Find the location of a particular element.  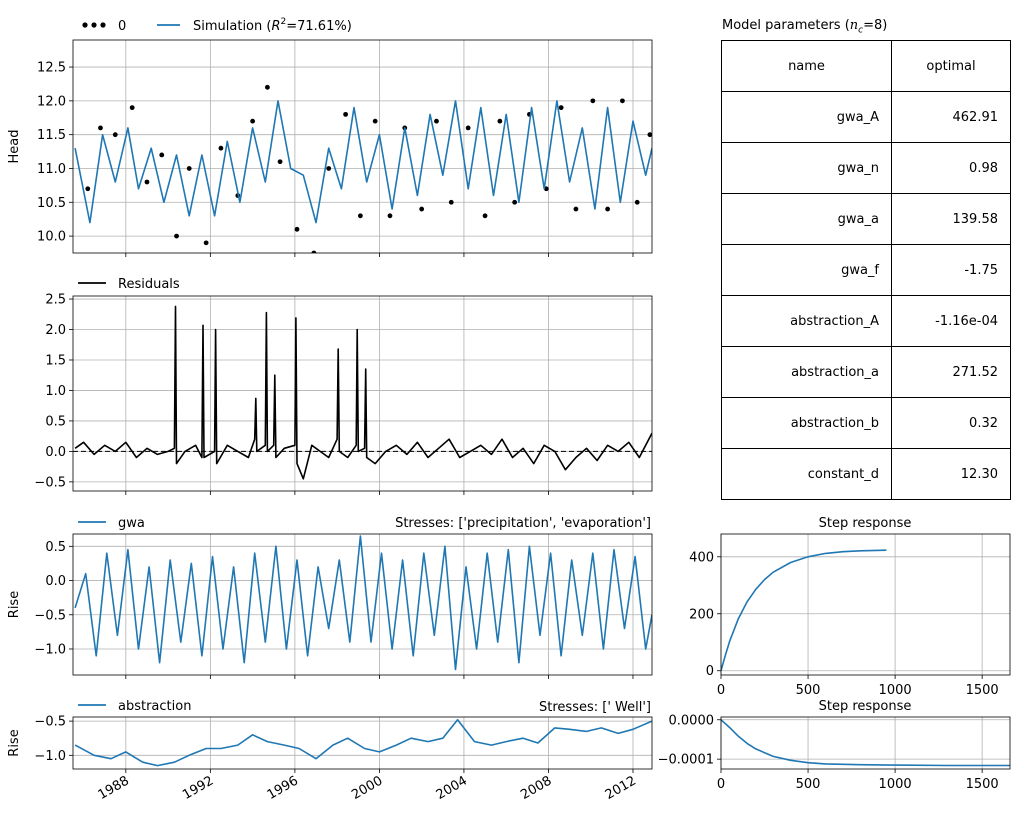

param-name: gwa_a is located at coordinates (806, 219).